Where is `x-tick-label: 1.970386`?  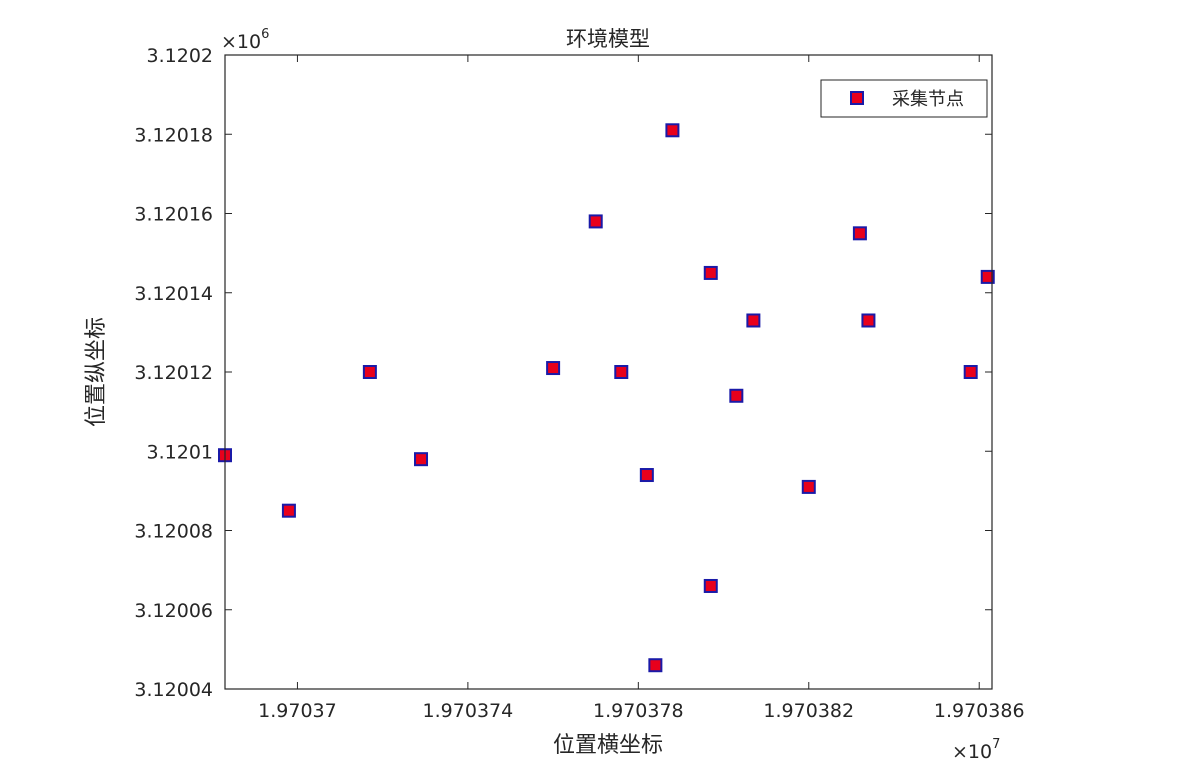
x-tick-label: 1.970386 is located at coordinates (979, 711).